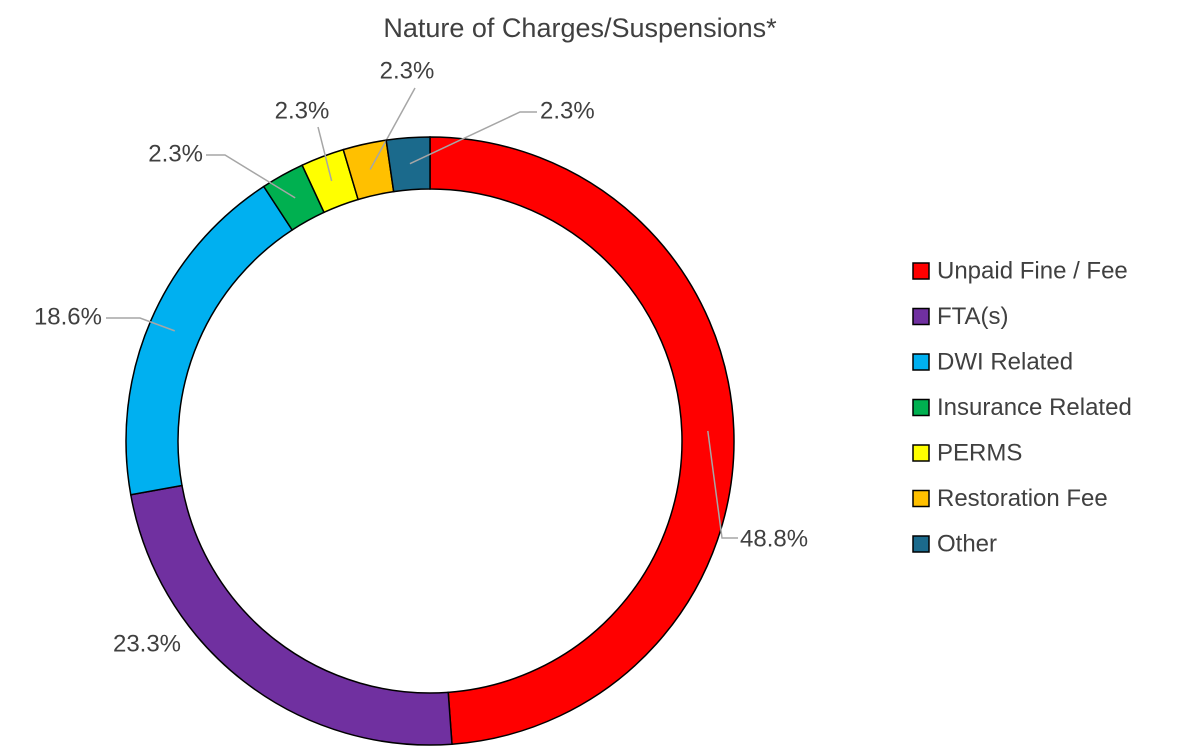 The width and height of the screenshot is (1191, 750). What do you see at coordinates (68, 316) in the screenshot?
I see `data-label: 18.6%` at bounding box center [68, 316].